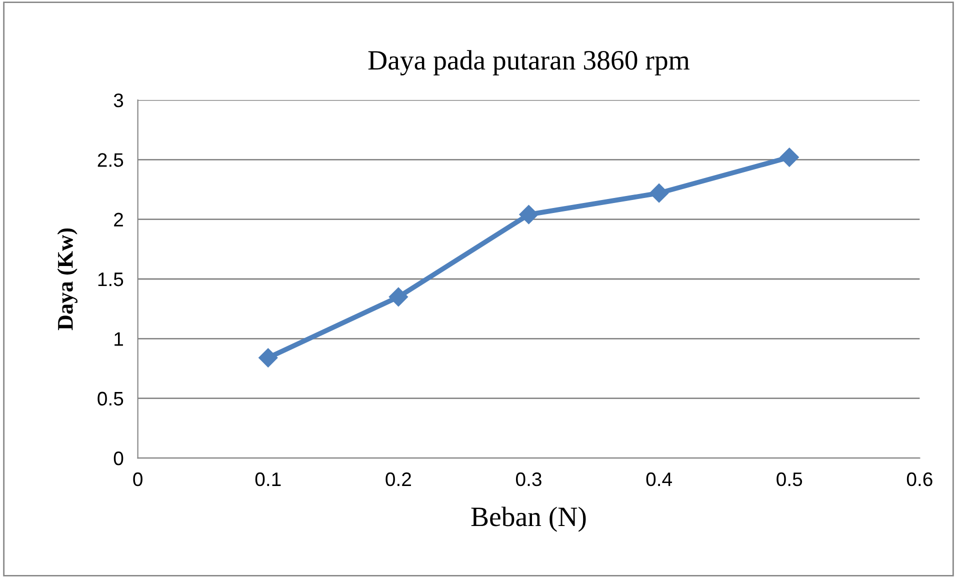  Describe the element at coordinates (919, 479) in the screenshot. I see `x-tick-label: 0.6` at that location.